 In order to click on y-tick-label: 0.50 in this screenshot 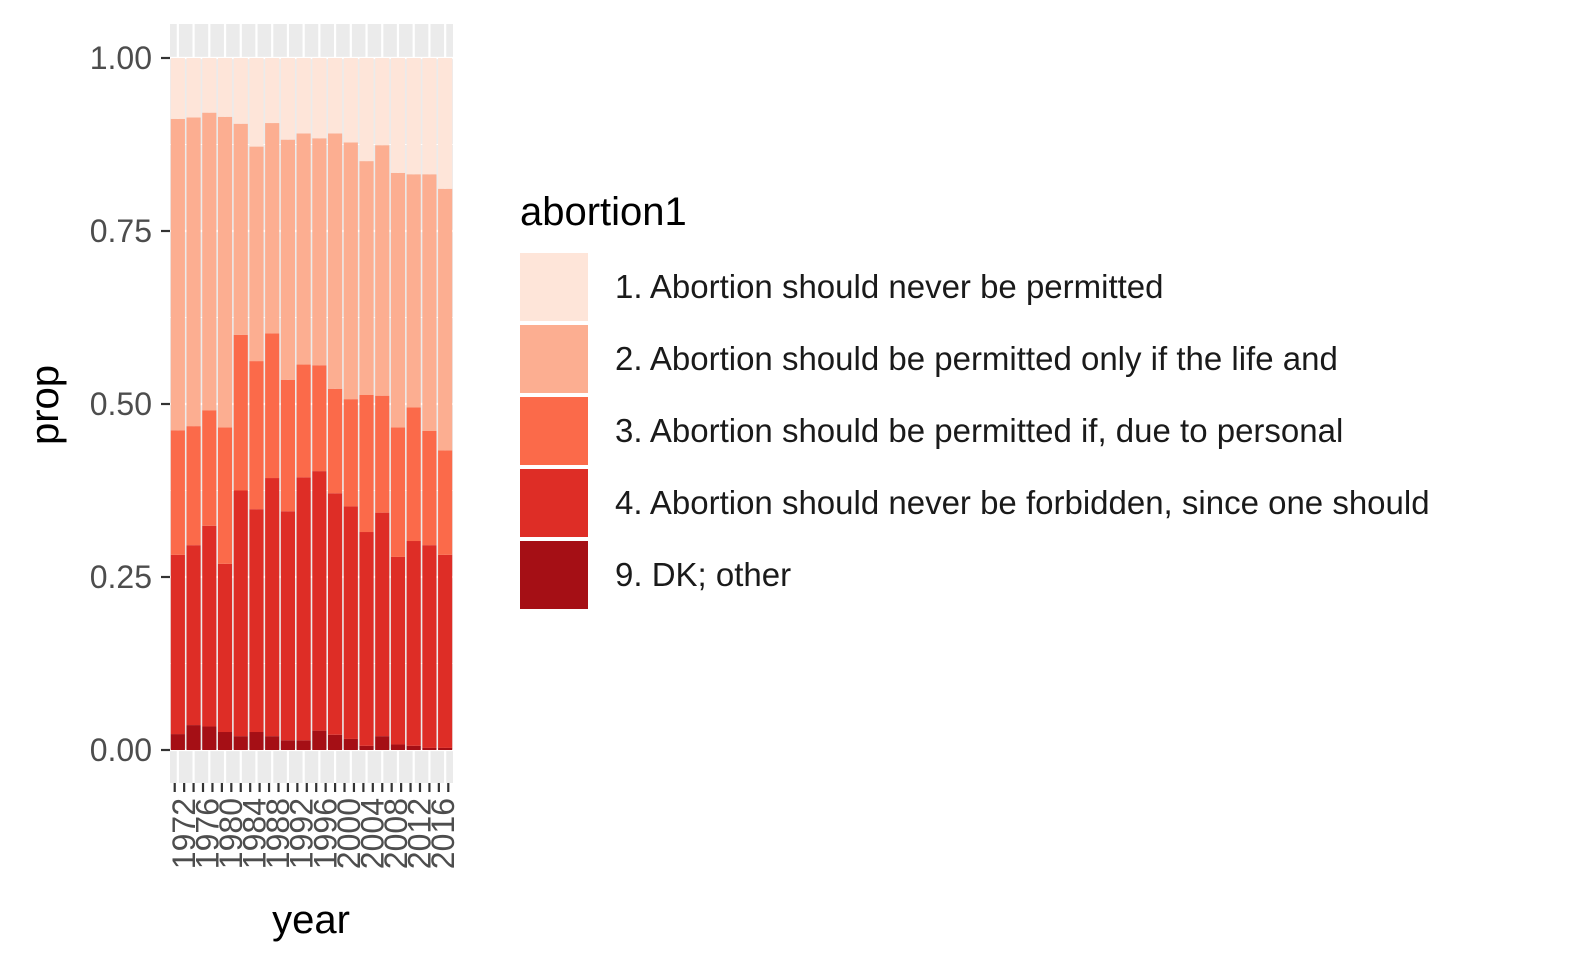, I will do `click(121, 404)`.